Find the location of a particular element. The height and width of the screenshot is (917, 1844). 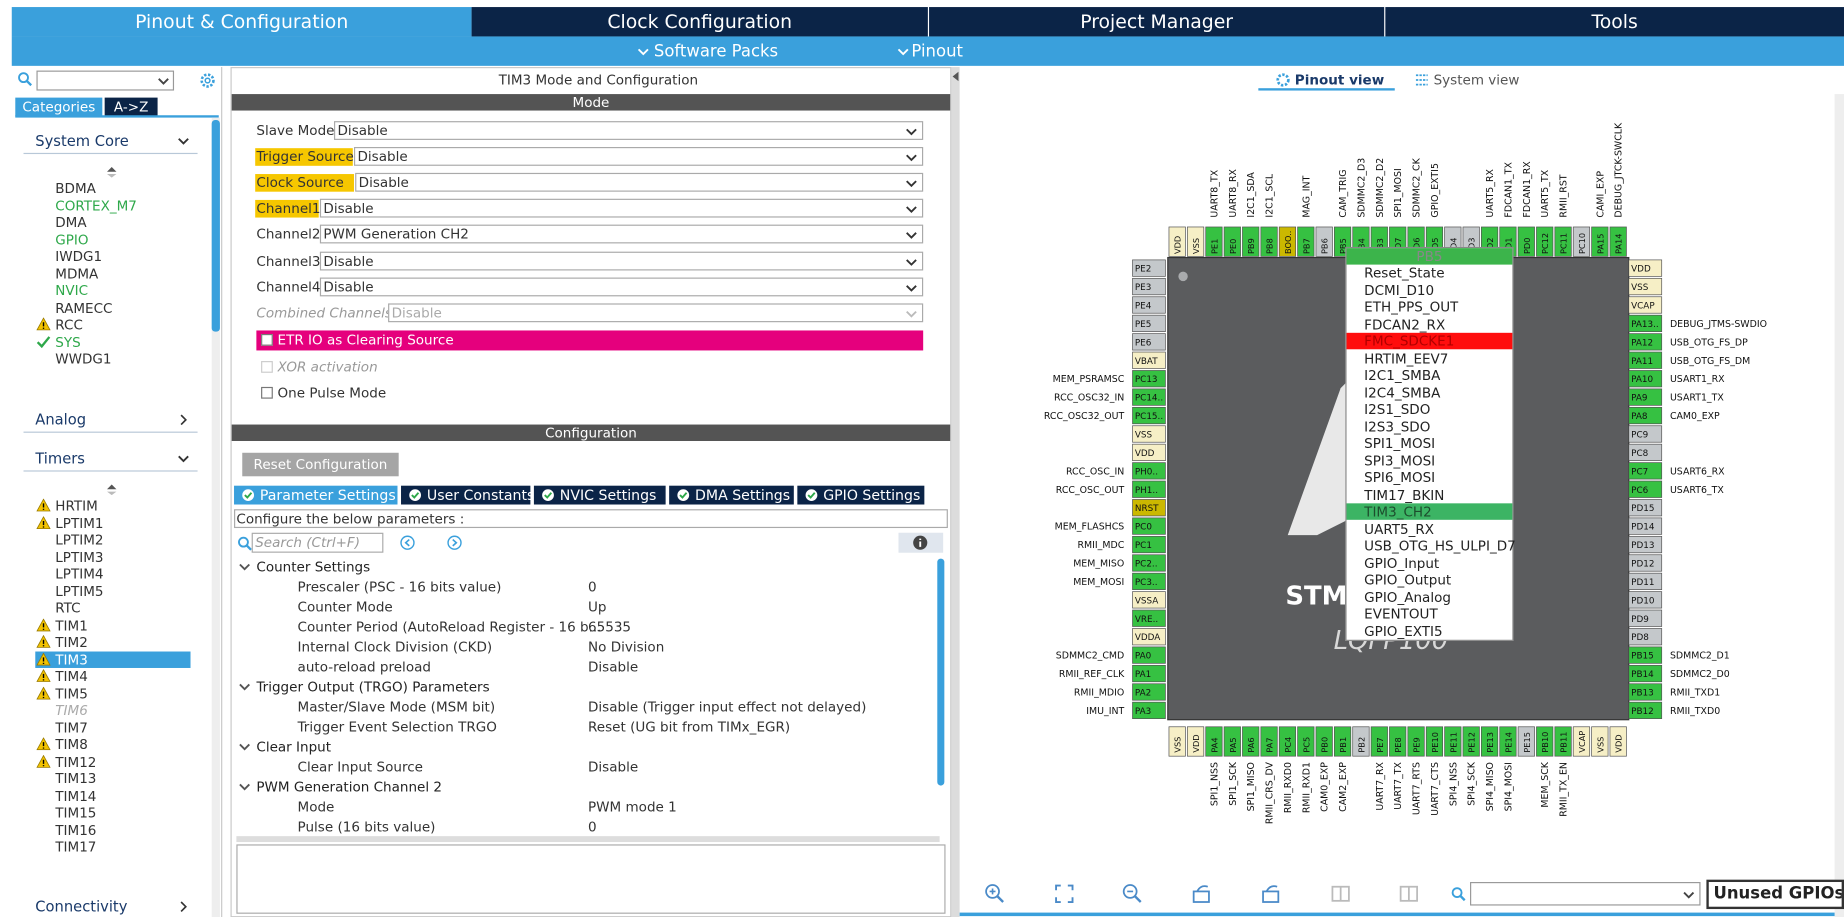

tree-item: TIM16 is located at coordinates (76, 829).